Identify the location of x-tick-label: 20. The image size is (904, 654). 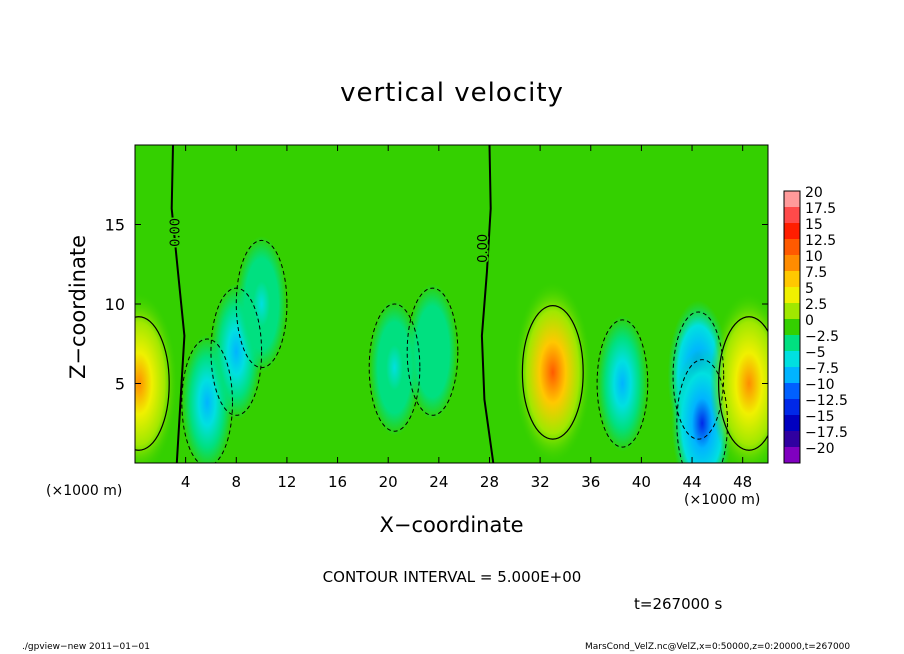
(388, 482).